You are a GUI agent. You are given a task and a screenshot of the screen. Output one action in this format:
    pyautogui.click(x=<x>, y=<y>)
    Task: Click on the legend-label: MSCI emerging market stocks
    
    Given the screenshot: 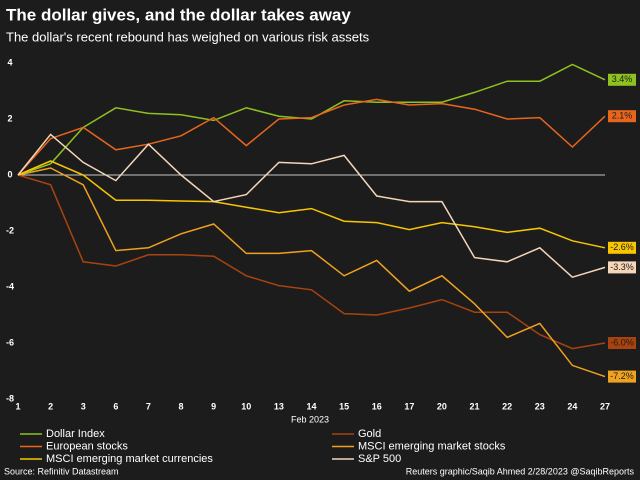 What is the action you would take?
    pyautogui.click(x=432, y=446)
    